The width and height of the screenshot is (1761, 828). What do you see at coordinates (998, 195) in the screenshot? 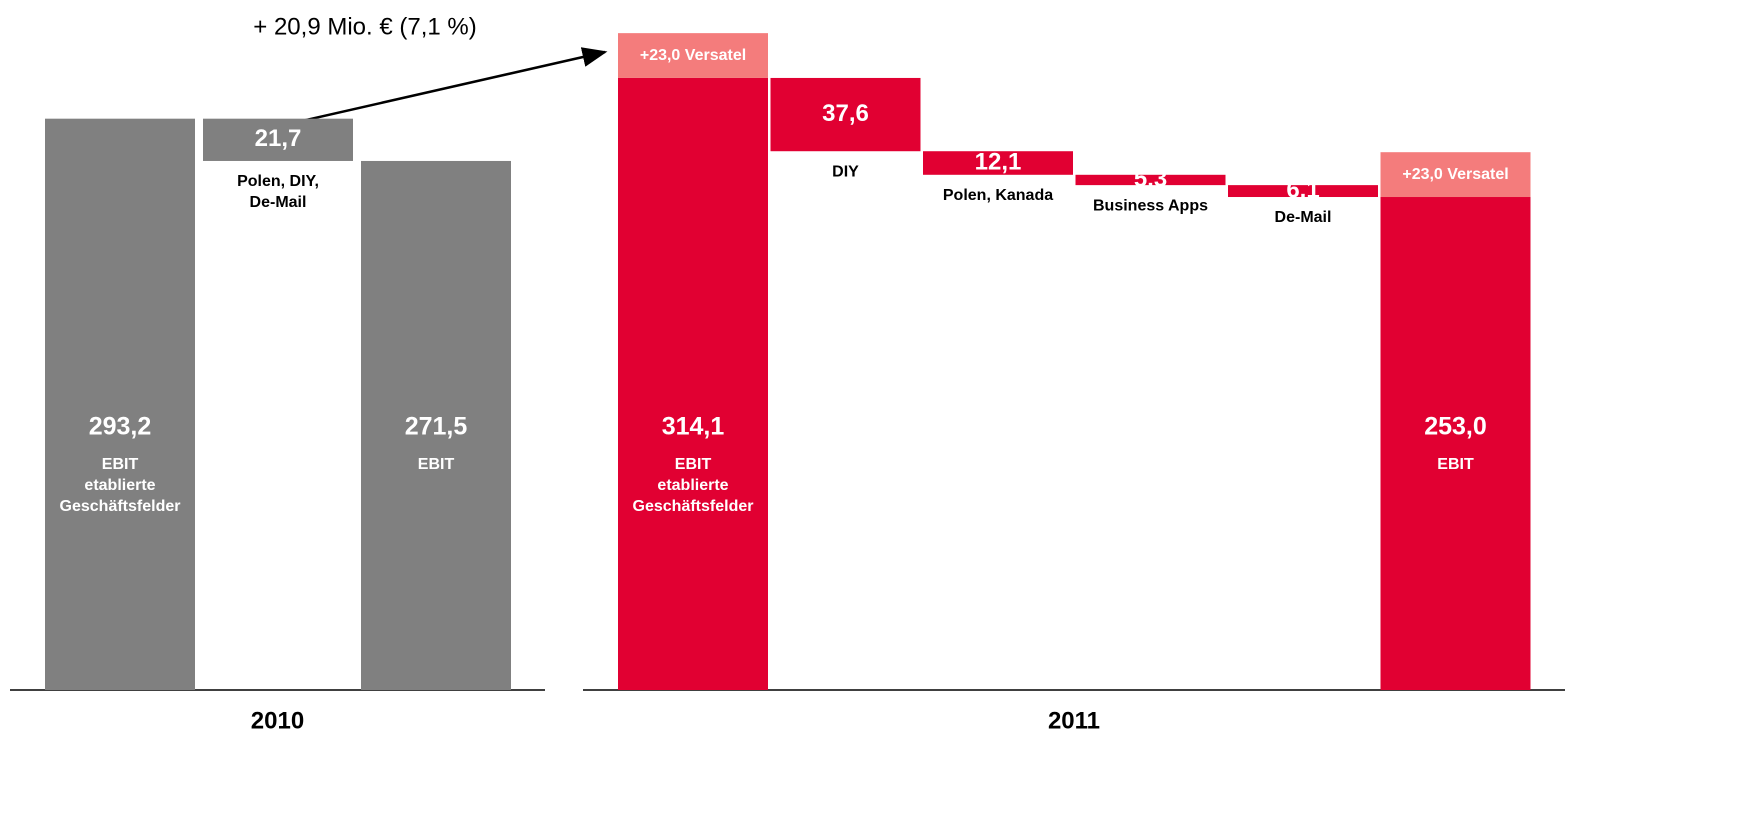
I see `bar-label: Polen, Kanada` at bounding box center [998, 195].